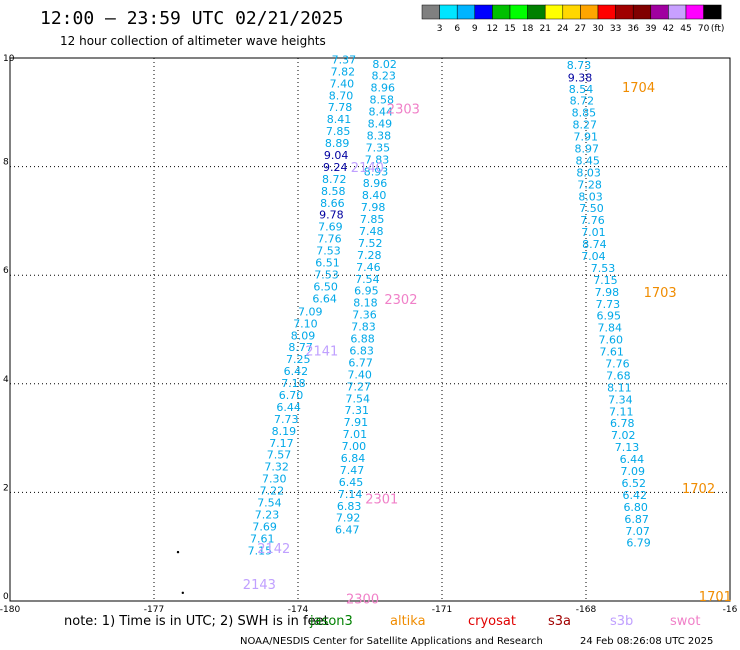 The width and height of the screenshot is (740, 650). I want to click on wave-height-value: 8.66, so click(332, 203).